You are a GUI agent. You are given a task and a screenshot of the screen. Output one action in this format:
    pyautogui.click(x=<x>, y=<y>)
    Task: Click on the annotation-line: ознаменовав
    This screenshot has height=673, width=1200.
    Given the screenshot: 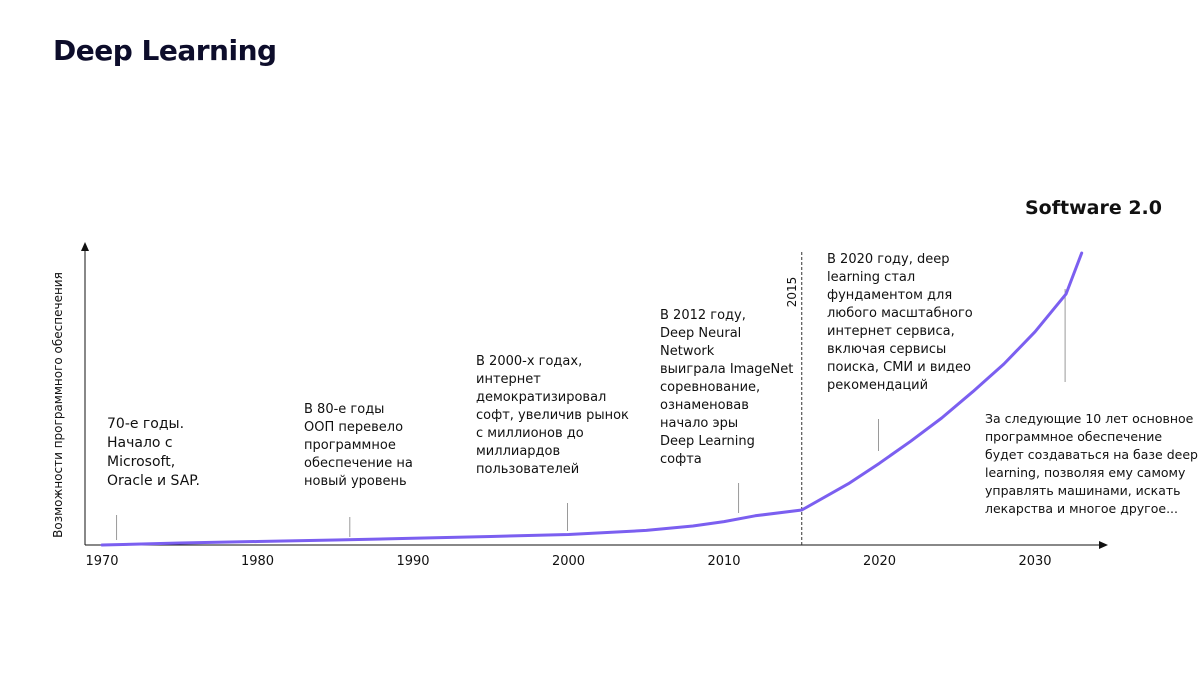 What is the action you would take?
    pyautogui.click(x=704, y=405)
    